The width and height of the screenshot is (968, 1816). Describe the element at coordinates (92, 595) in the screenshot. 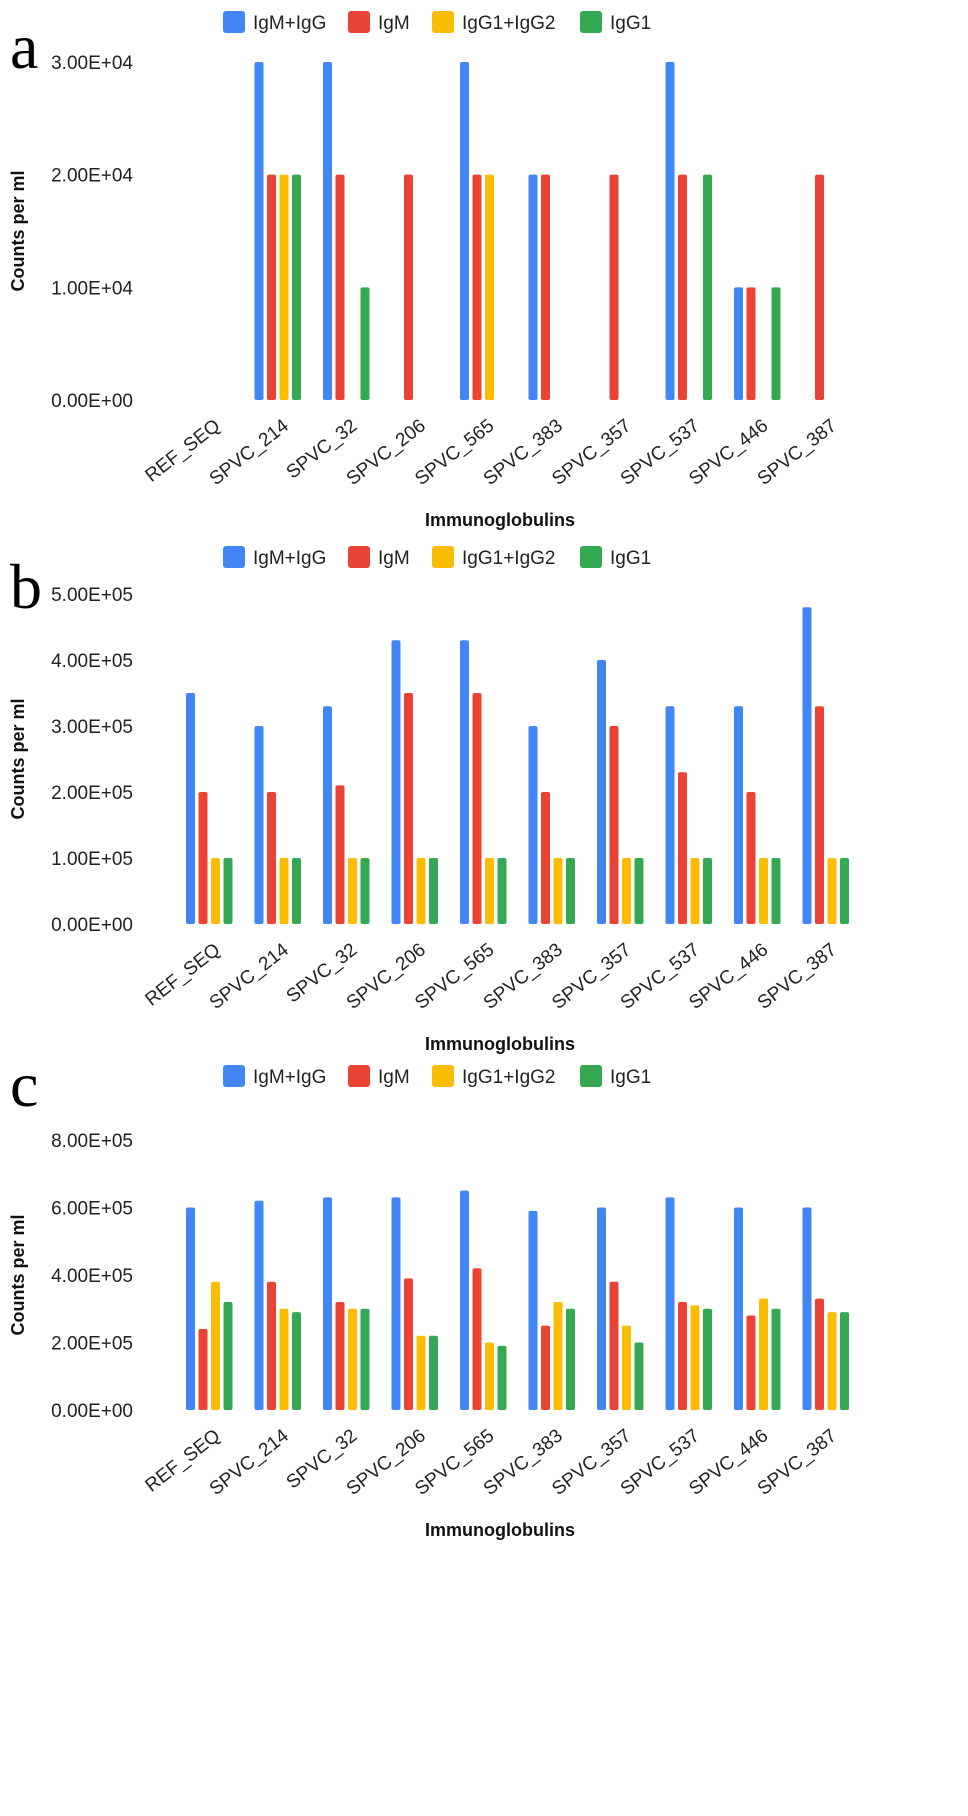

I see `y-tick-label: 5.00E+05` at that location.